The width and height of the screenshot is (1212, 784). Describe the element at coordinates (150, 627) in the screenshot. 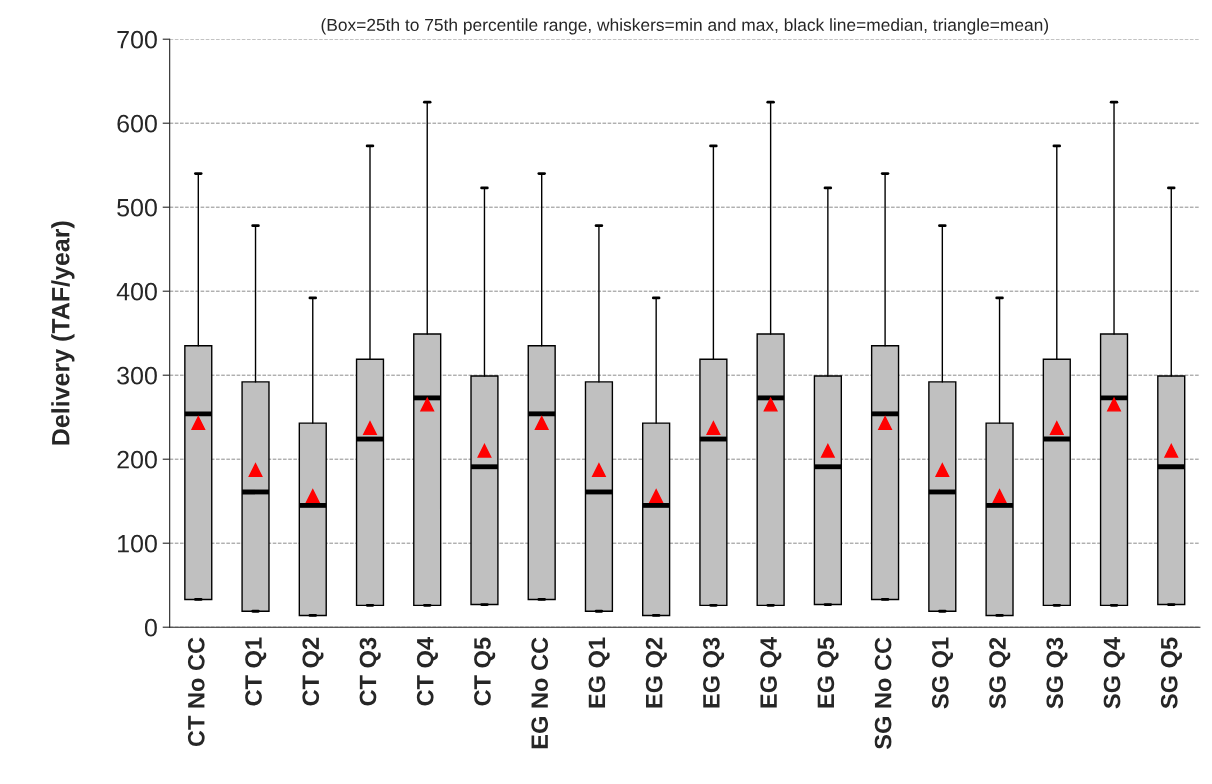

I see `y-tick-label: 0` at that location.